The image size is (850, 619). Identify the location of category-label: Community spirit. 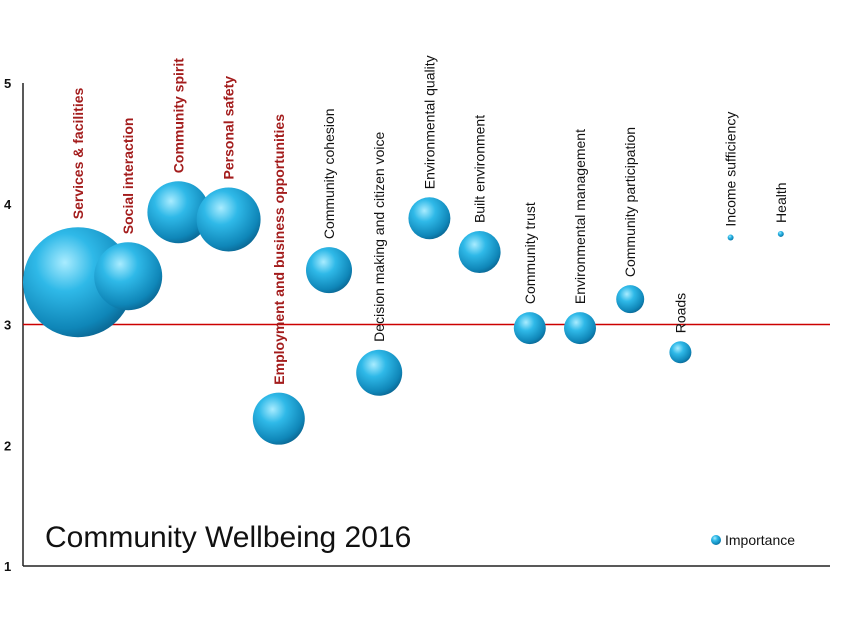
(178, 115).